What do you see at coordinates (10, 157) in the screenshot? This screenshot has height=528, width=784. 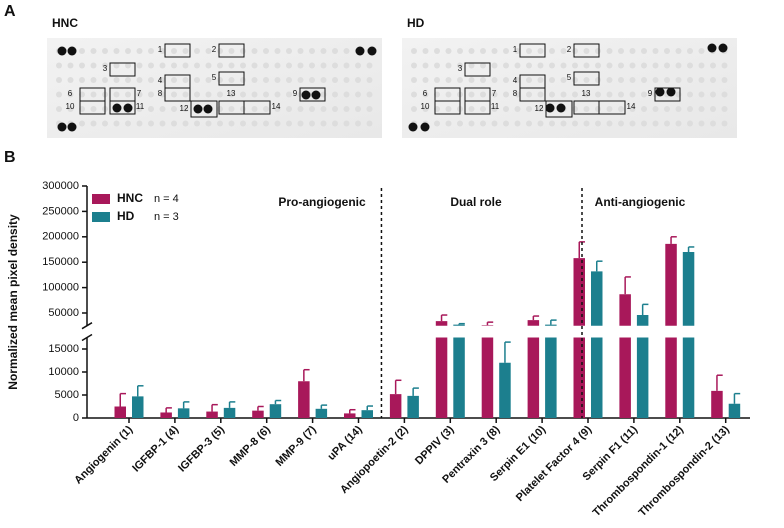 I see `panel-label: B` at bounding box center [10, 157].